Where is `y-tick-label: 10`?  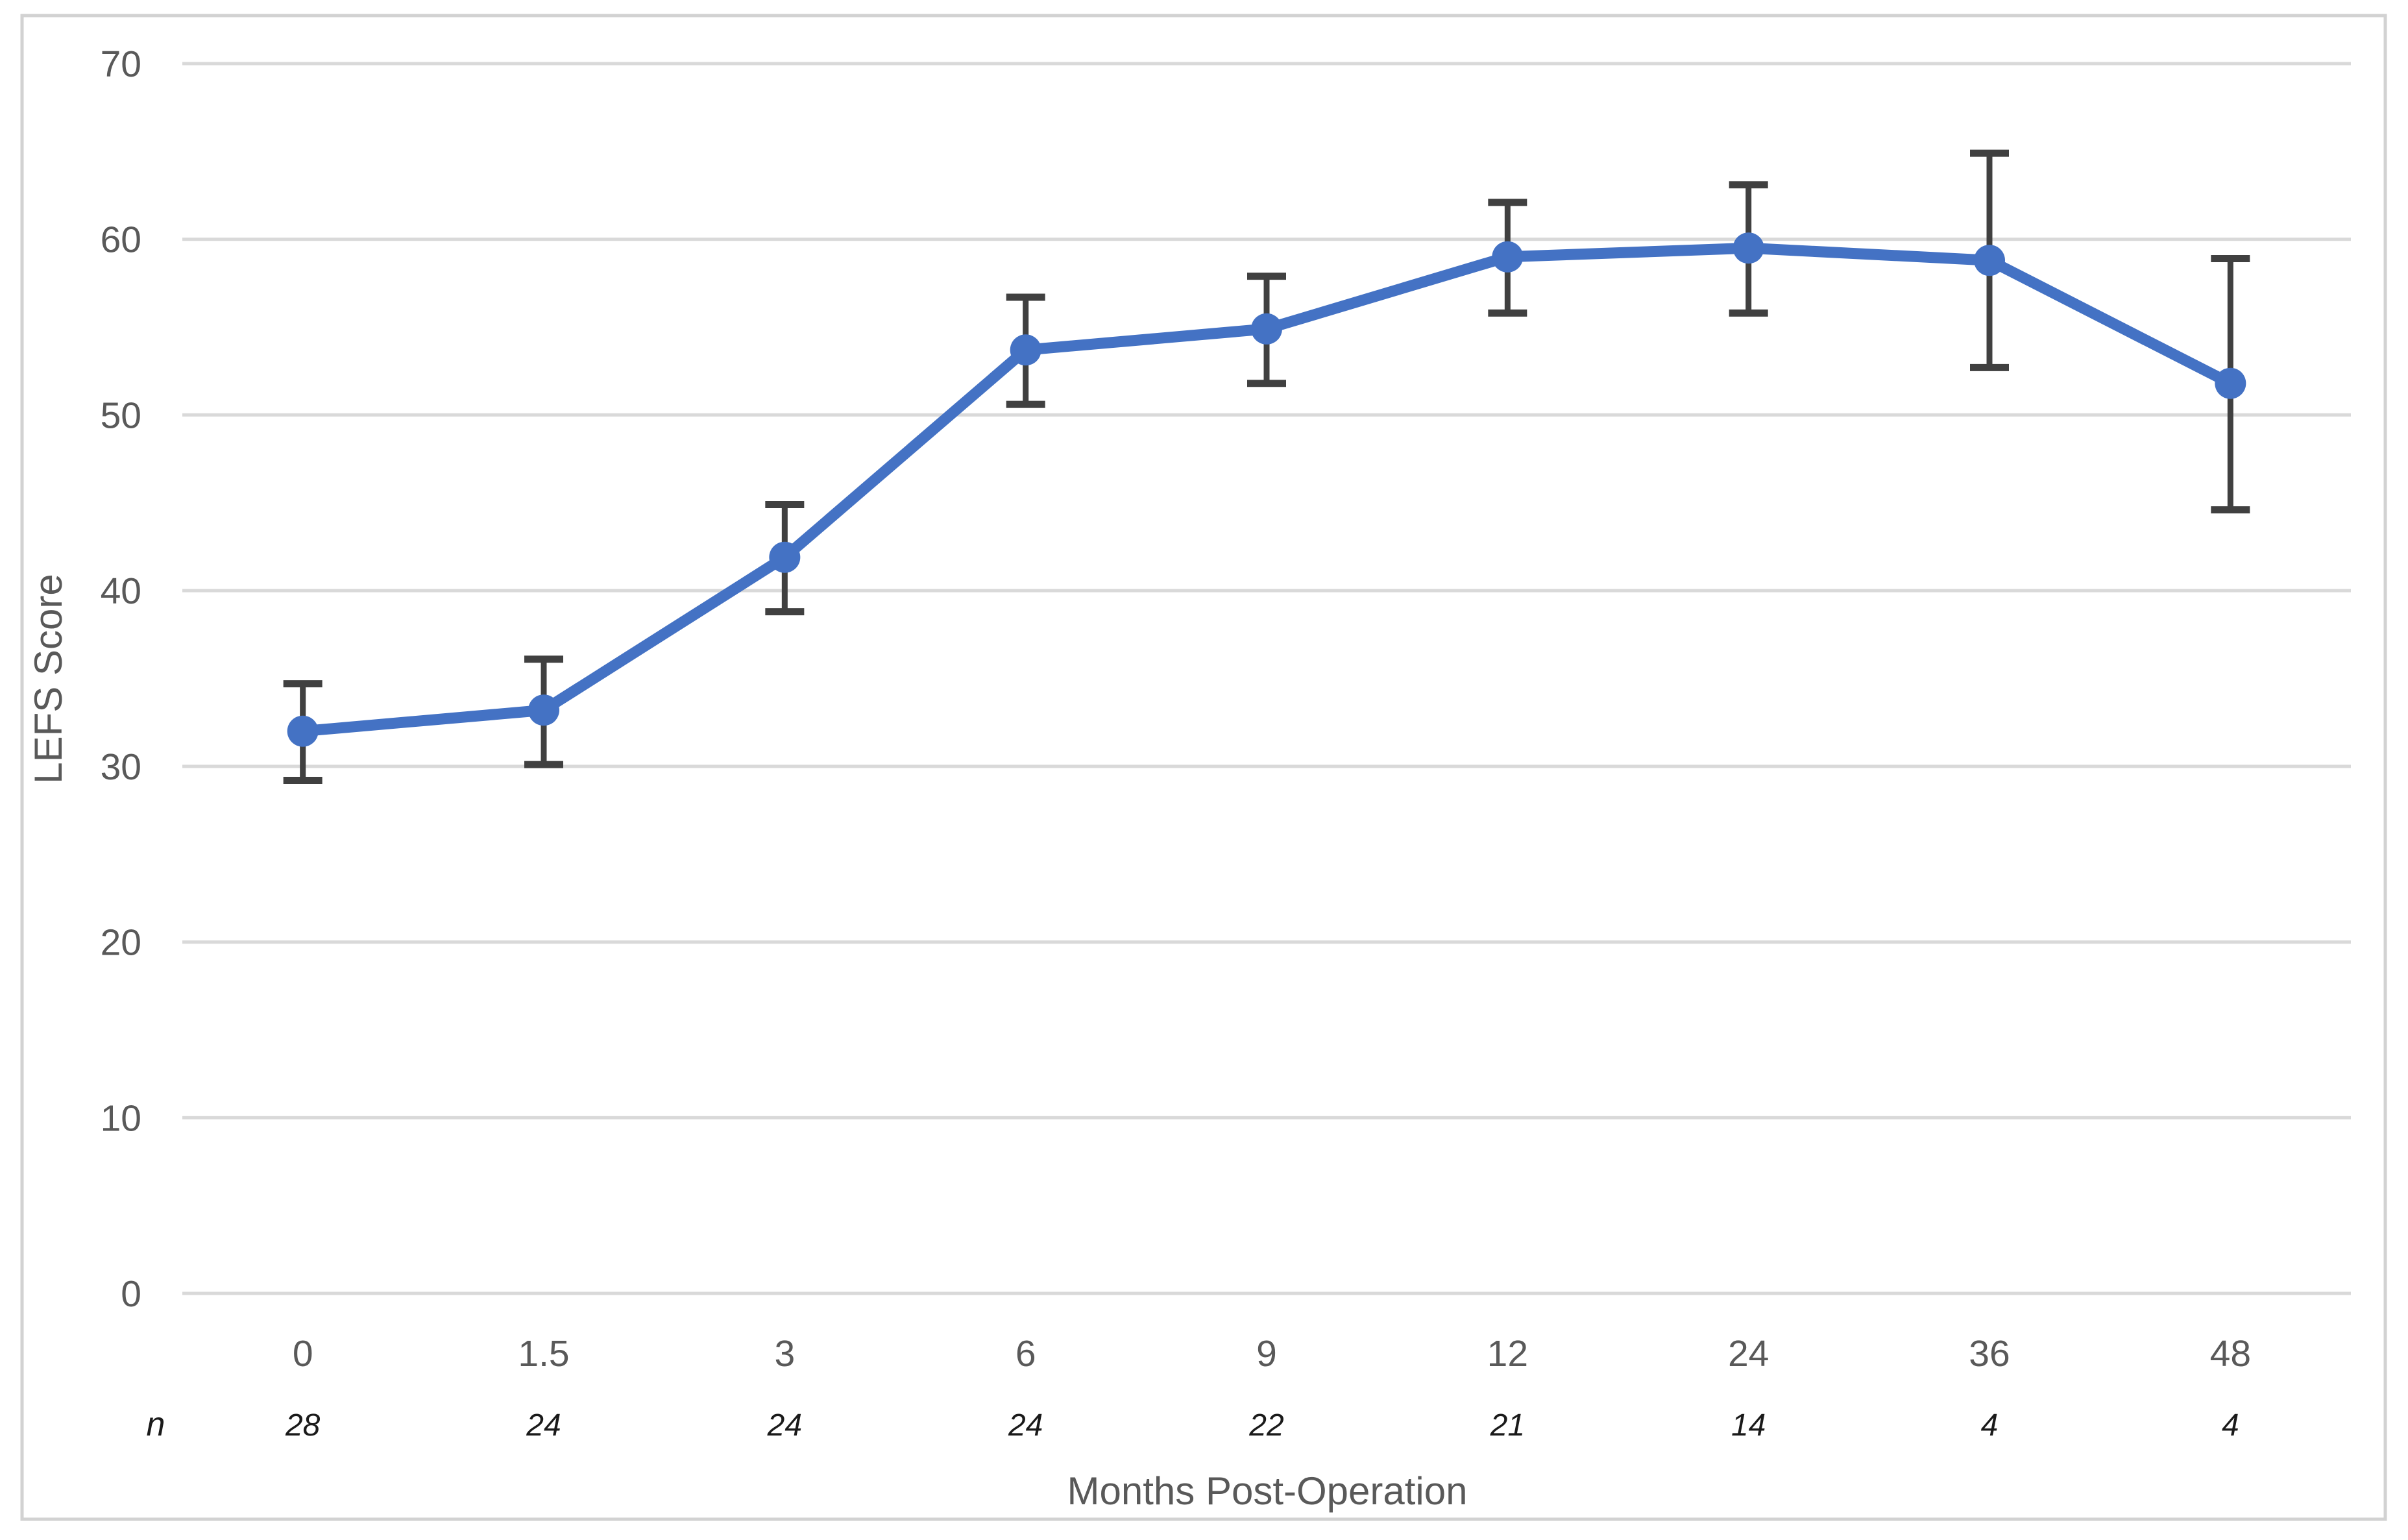 y-tick-label: 10 is located at coordinates (121, 1118).